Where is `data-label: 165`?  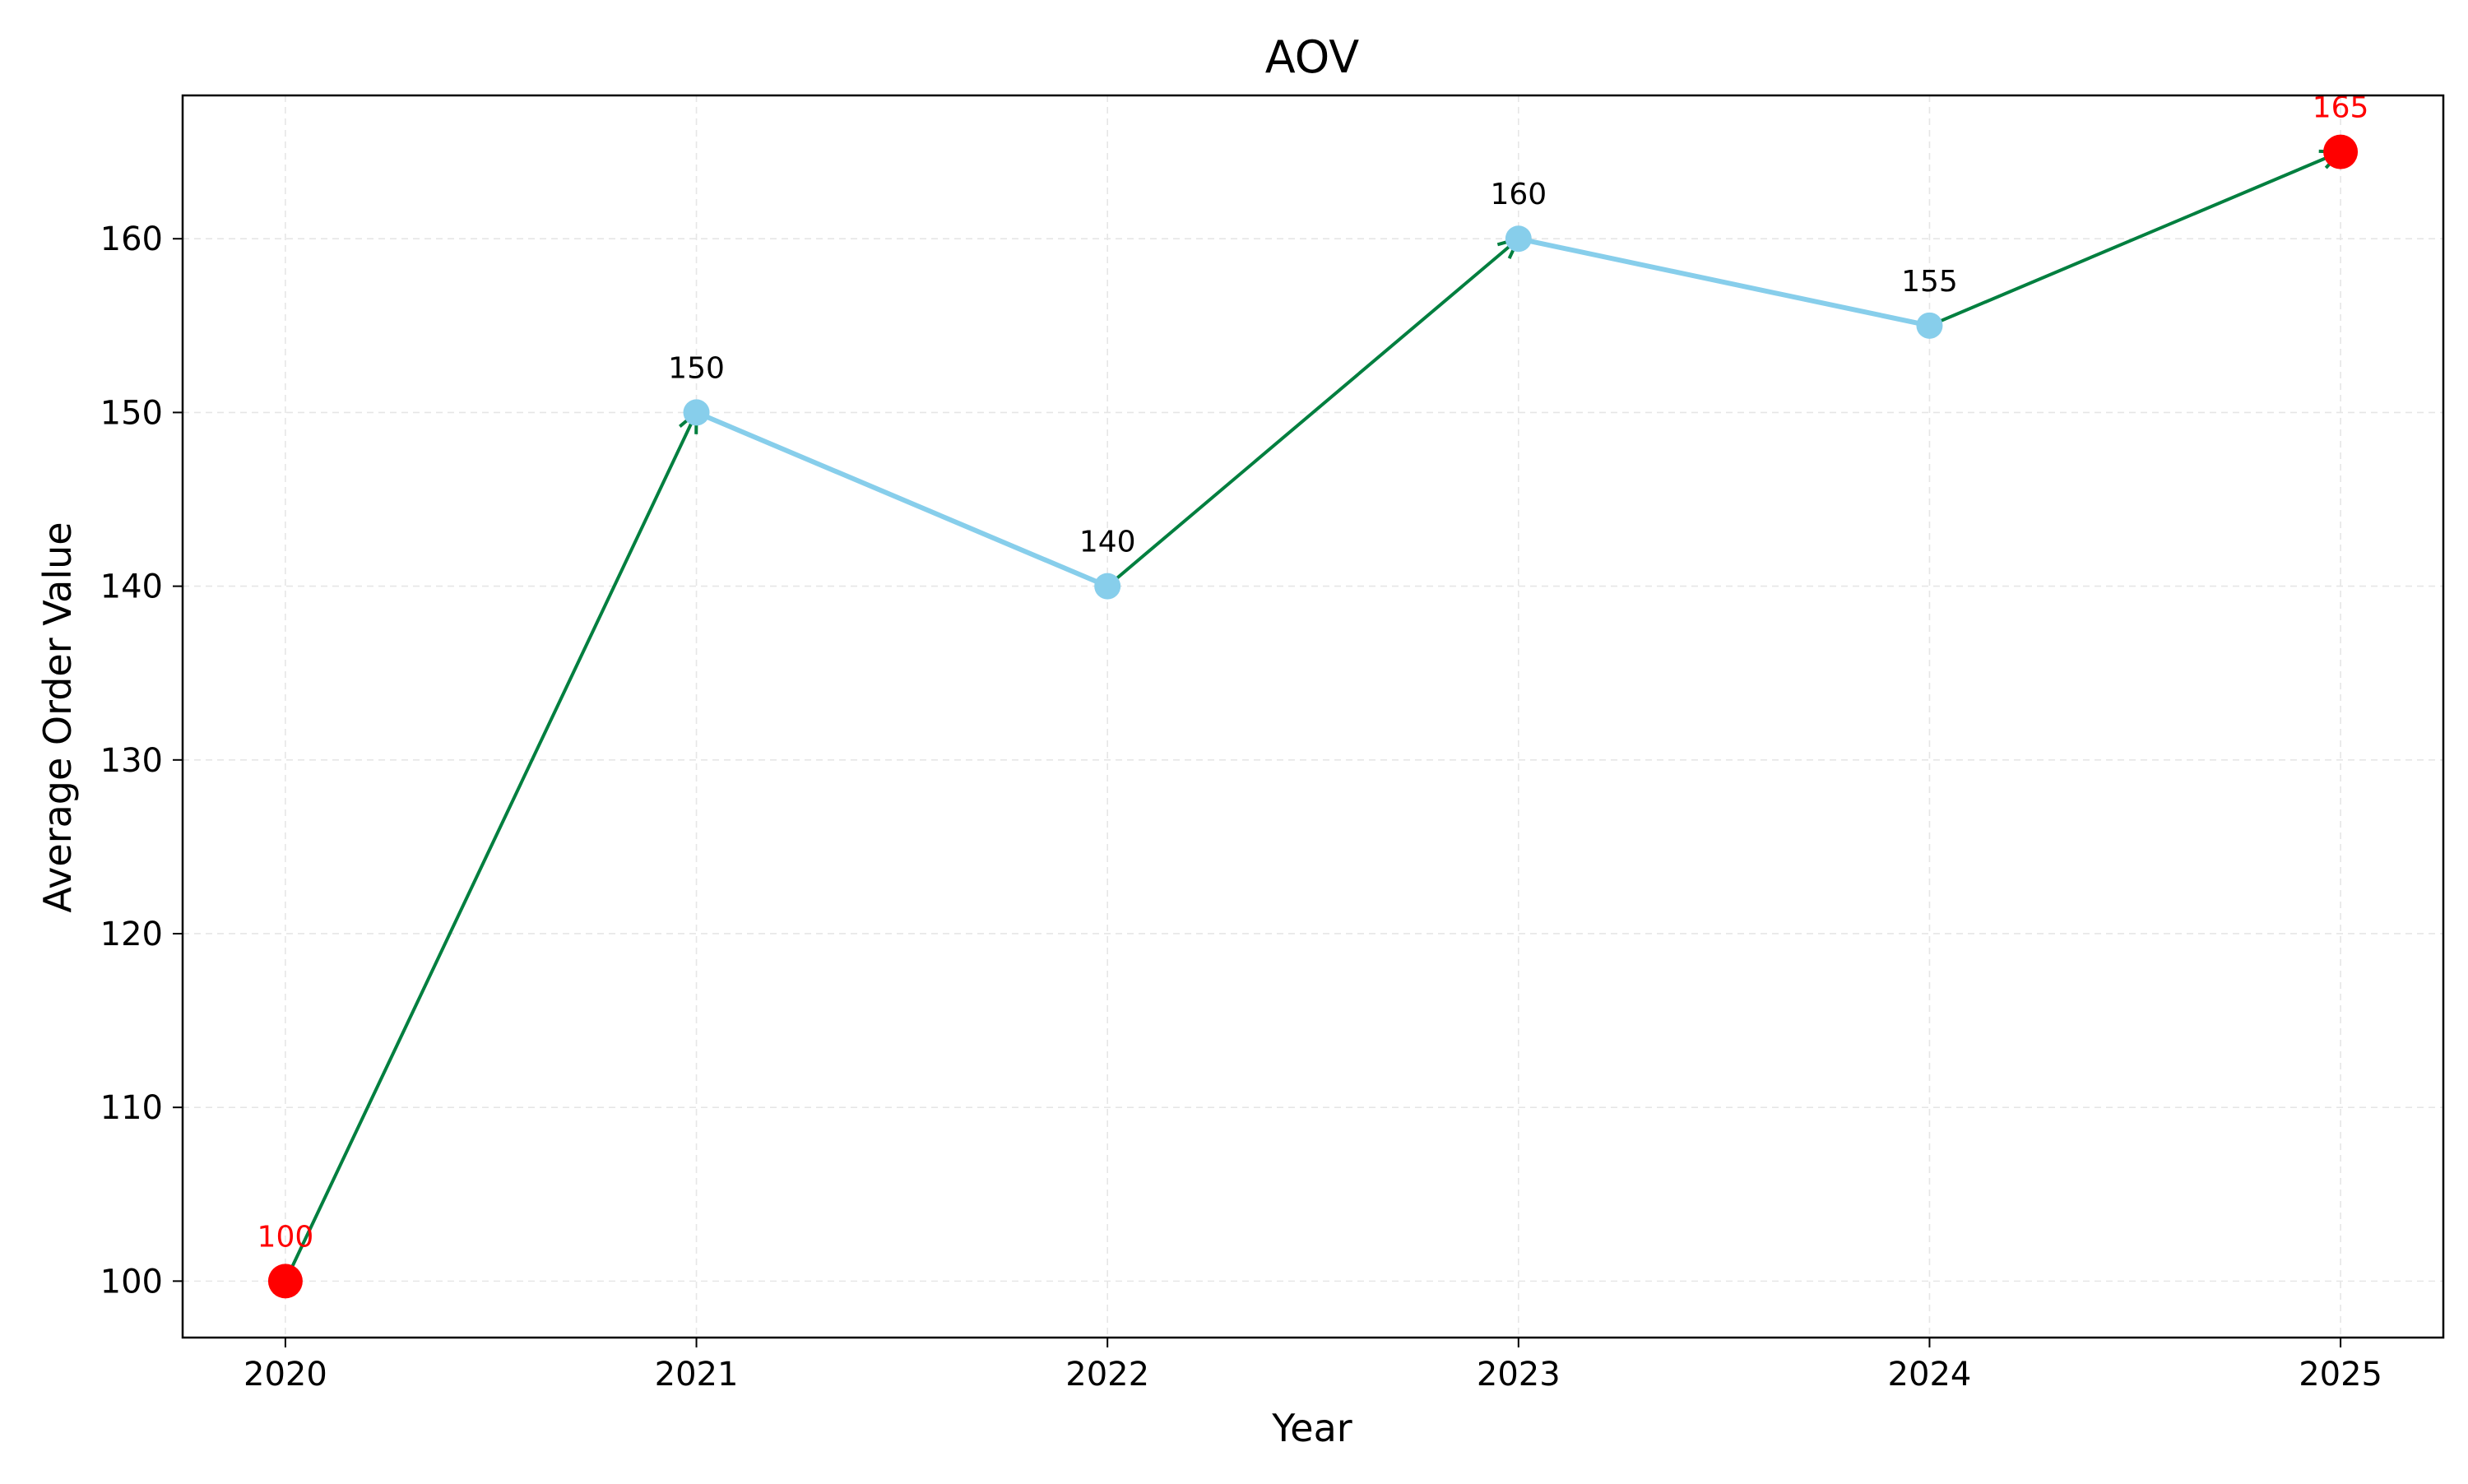 data-label: 165 is located at coordinates (2341, 108).